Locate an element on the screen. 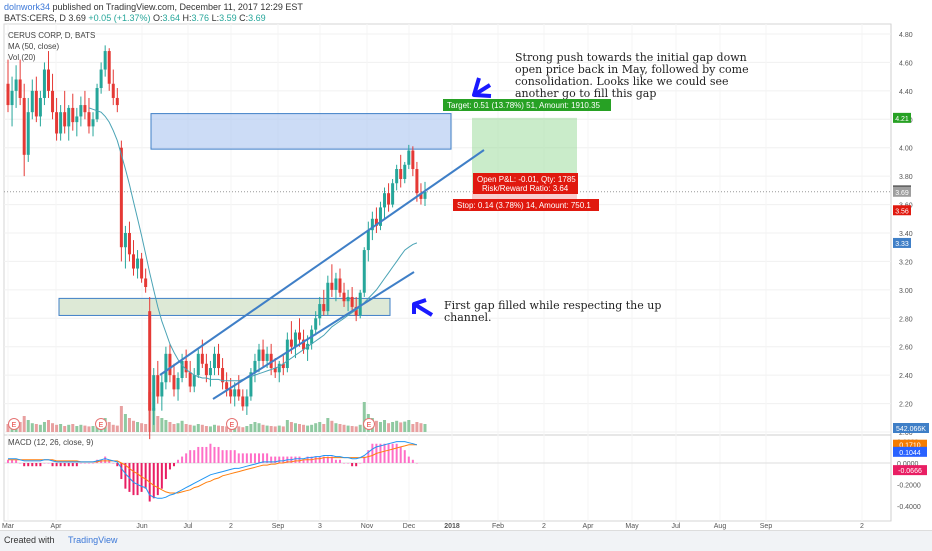  tradingview-brand: TradingView is located at coordinates (93, 540).